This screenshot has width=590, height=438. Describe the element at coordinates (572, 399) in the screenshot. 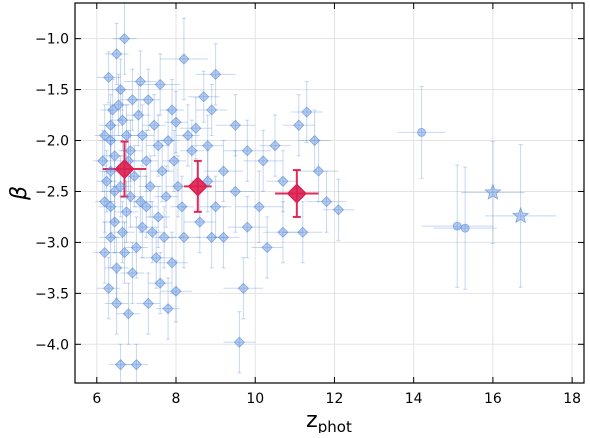

I see `x-tick-label: 18` at that location.